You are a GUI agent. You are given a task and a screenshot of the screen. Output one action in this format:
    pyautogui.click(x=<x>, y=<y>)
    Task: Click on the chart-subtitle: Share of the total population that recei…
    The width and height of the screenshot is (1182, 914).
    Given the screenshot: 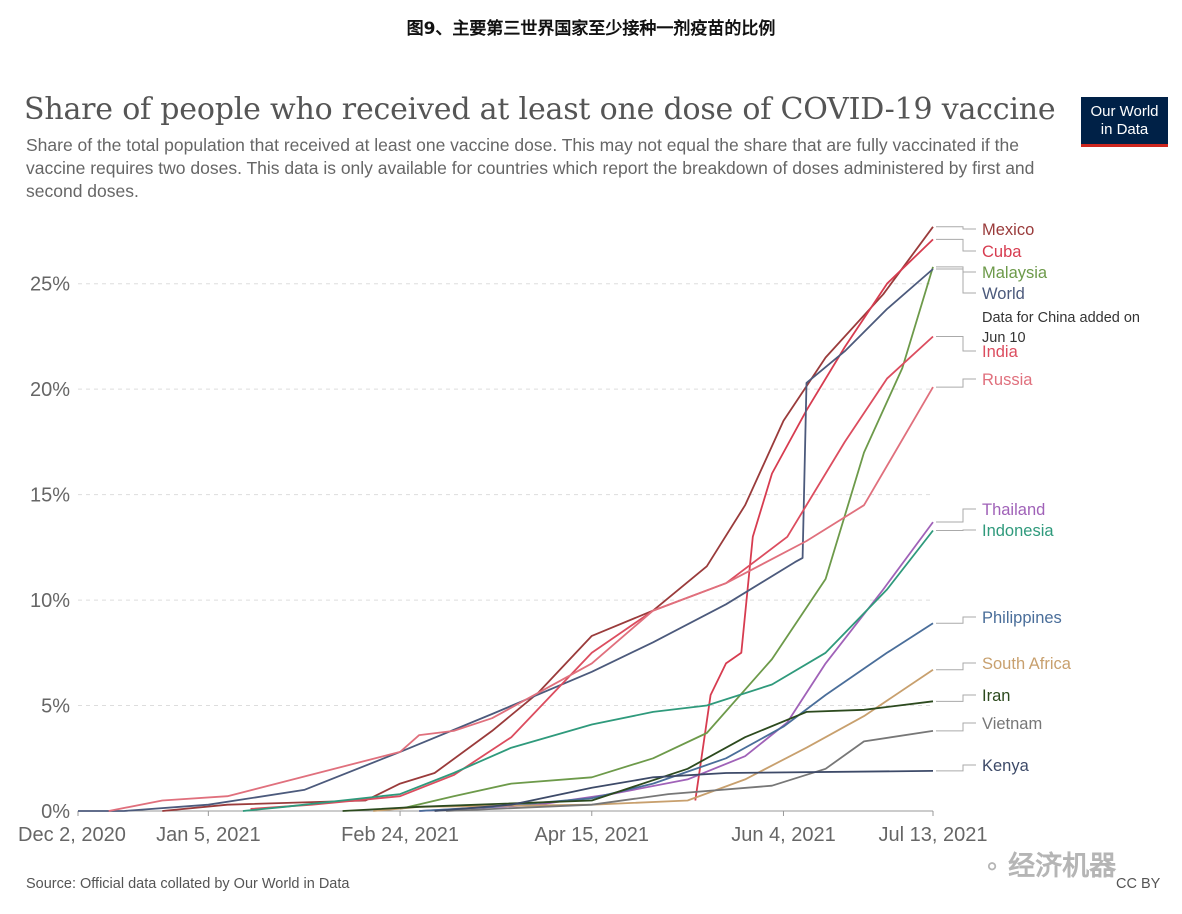 What is the action you would take?
    pyautogui.click(x=530, y=168)
    